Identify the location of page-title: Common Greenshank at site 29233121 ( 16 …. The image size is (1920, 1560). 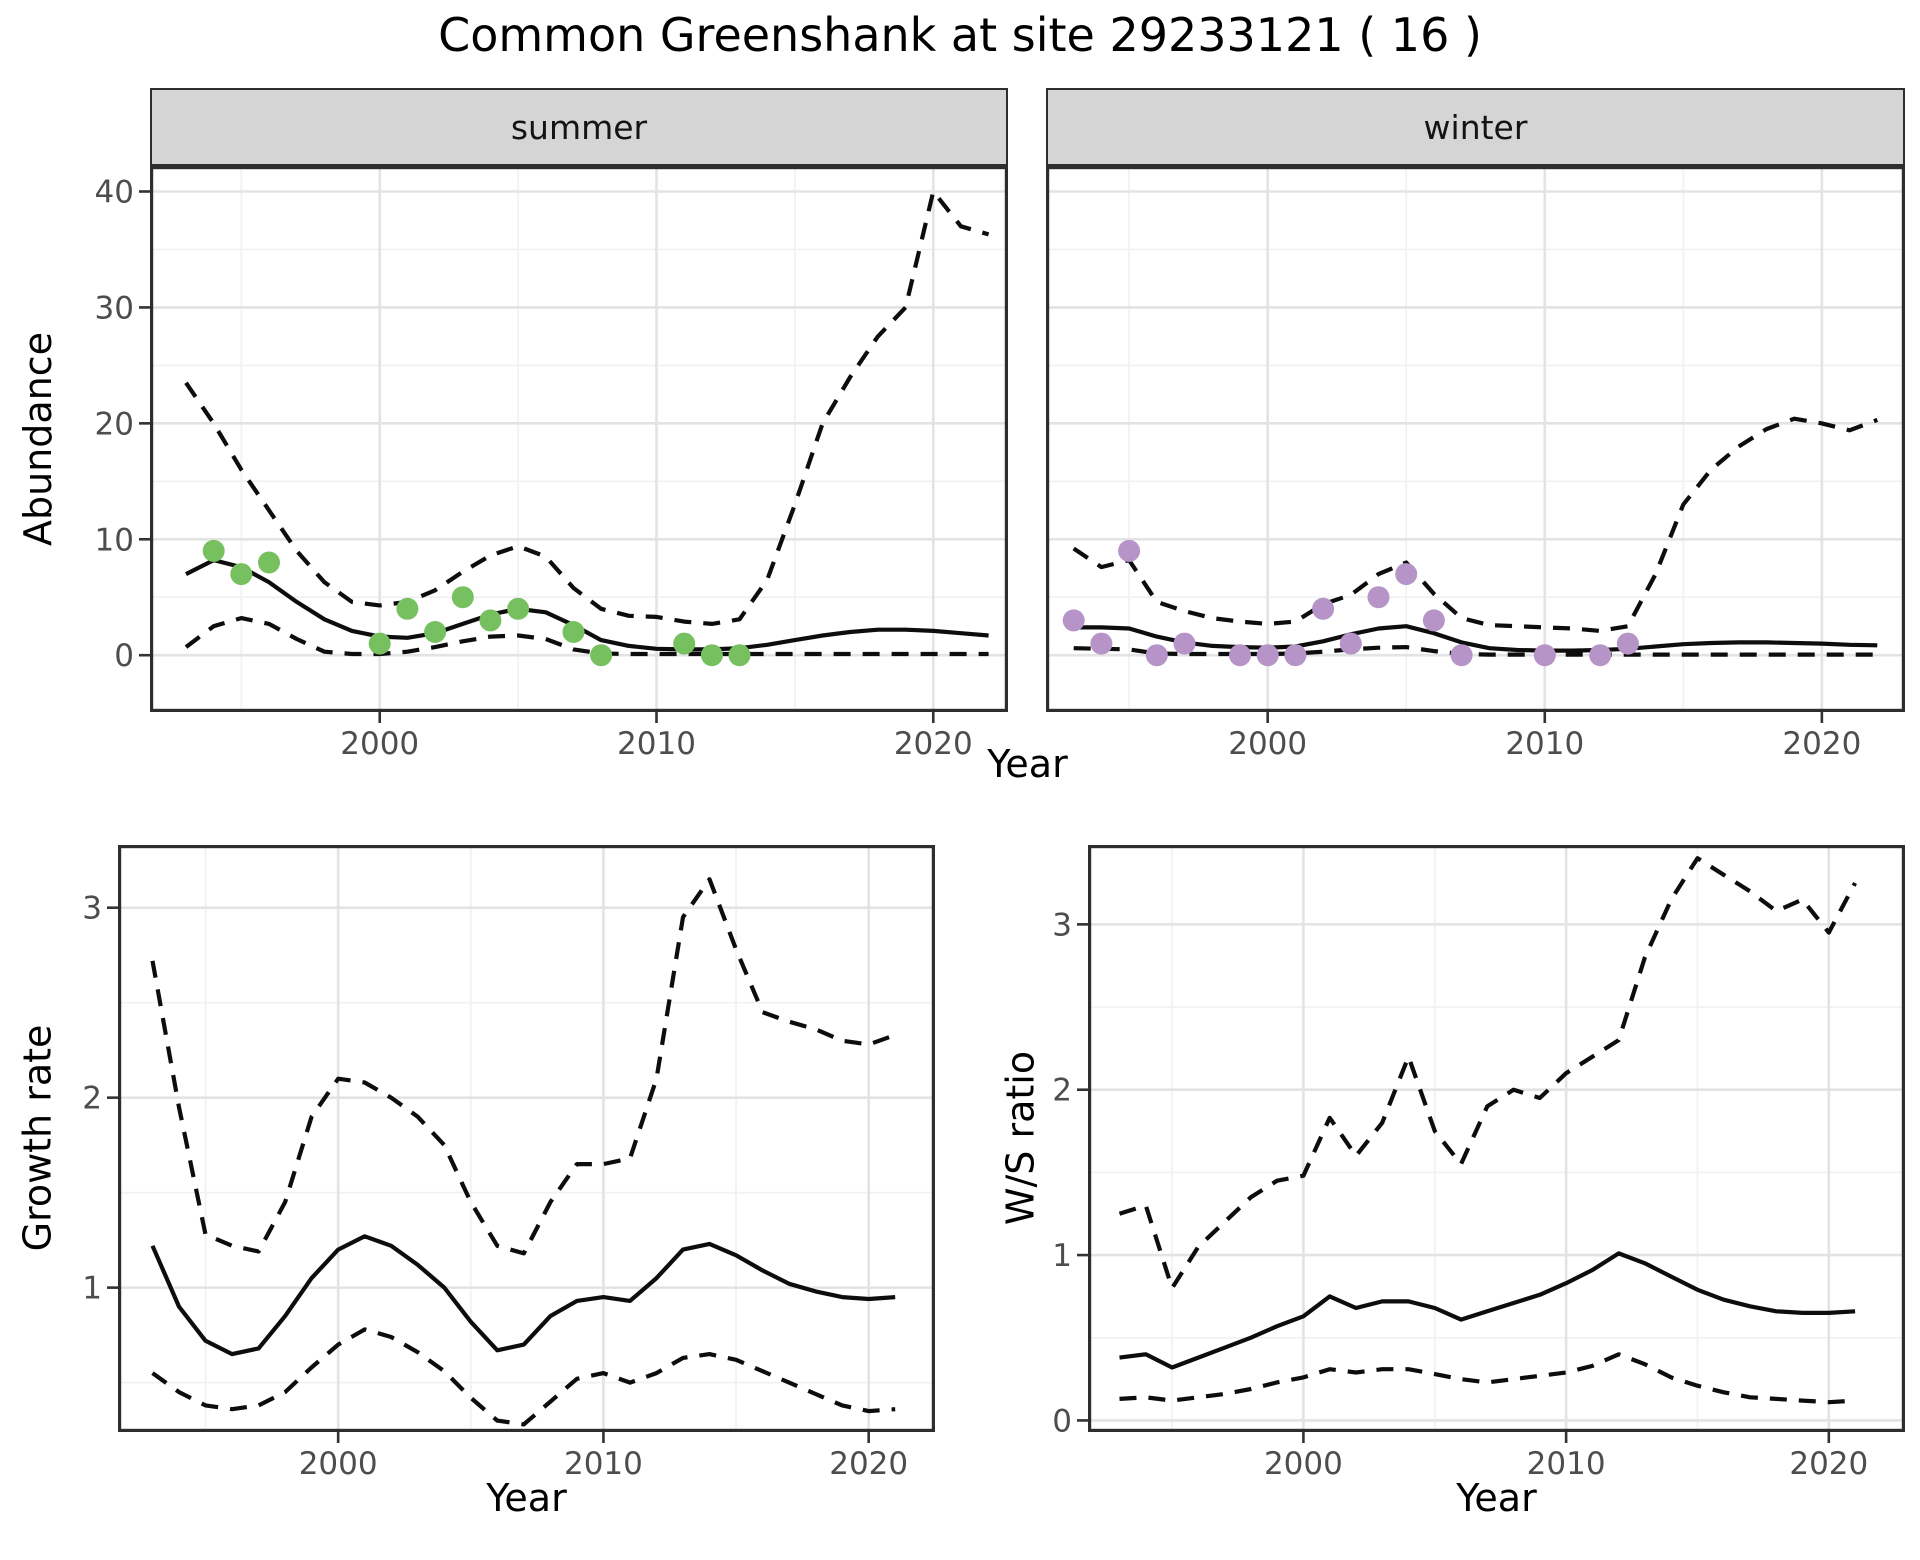
(960, 35).